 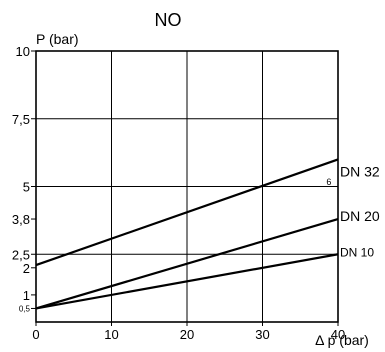 What do you see at coordinates (25, 308) in the screenshot?
I see `y-tick-label: 0,5` at bounding box center [25, 308].